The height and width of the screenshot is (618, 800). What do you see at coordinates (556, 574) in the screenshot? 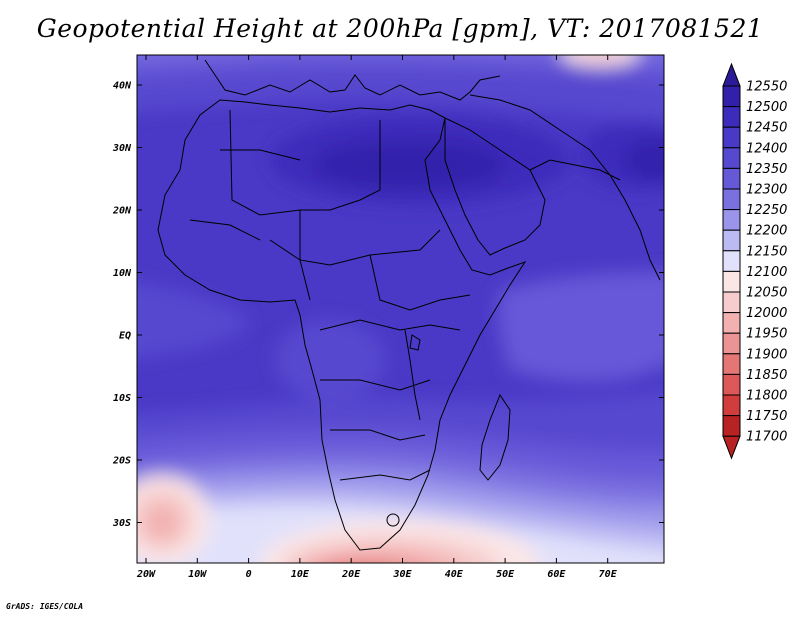
I see `lon-label: 60E` at bounding box center [556, 574].